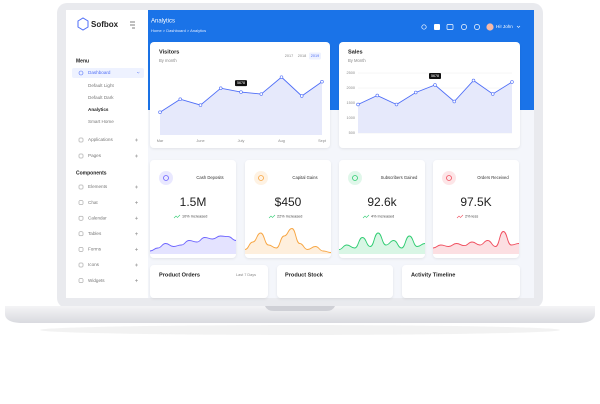 Image resolution: width=600 pixels, height=404 pixels. Describe the element at coordinates (179, 275) in the screenshot. I see `card-title: Product Orders` at that location.